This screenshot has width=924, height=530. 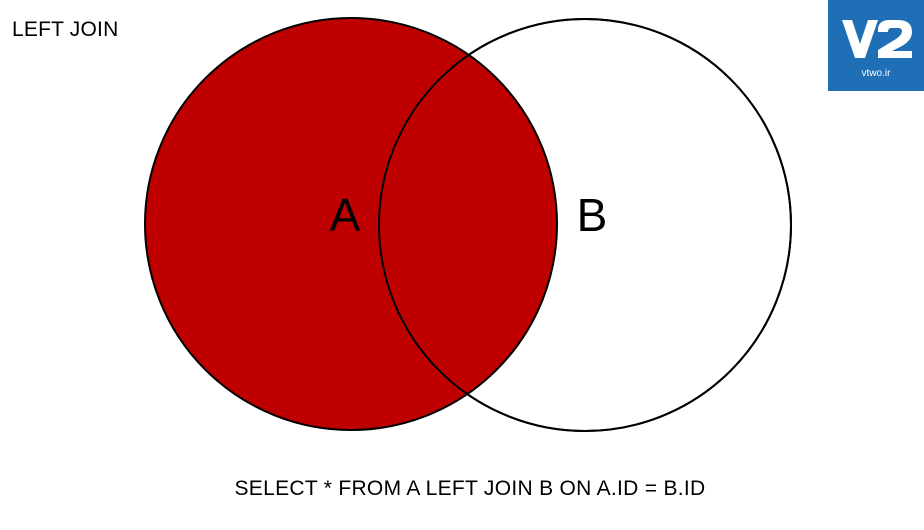 What do you see at coordinates (592, 215) in the screenshot?
I see `set-b-label: B` at bounding box center [592, 215].